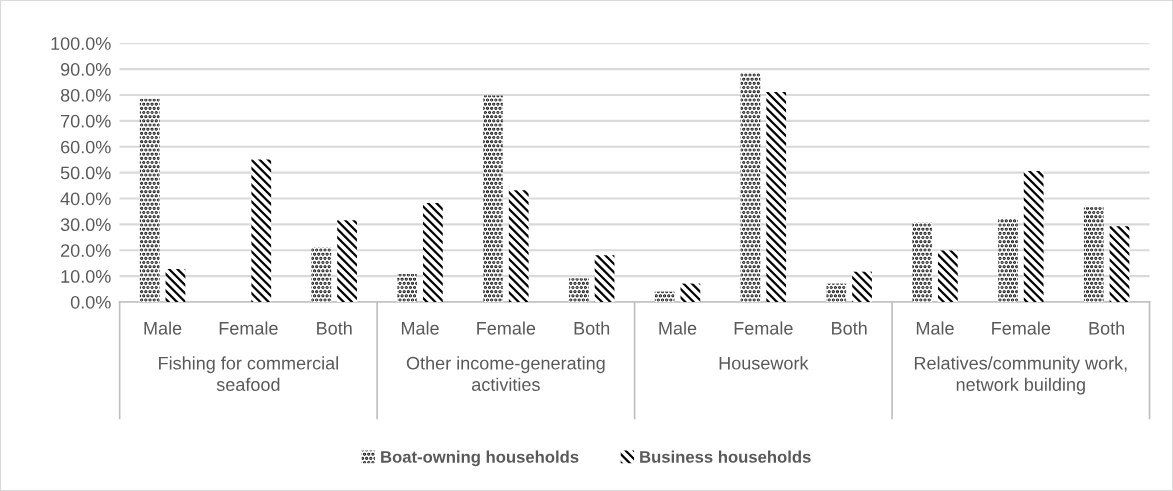  Describe the element at coordinates (725, 456) in the screenshot. I see `legend-label: Business households` at that location.